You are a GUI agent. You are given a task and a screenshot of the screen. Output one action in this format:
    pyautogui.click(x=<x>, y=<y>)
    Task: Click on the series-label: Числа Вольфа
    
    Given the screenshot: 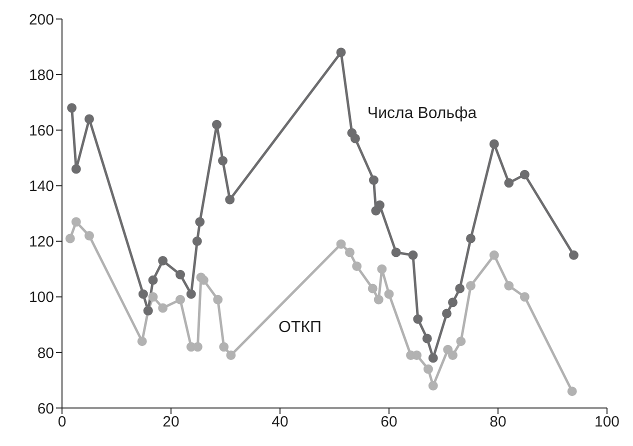 What is the action you would take?
    pyautogui.click(x=422, y=114)
    